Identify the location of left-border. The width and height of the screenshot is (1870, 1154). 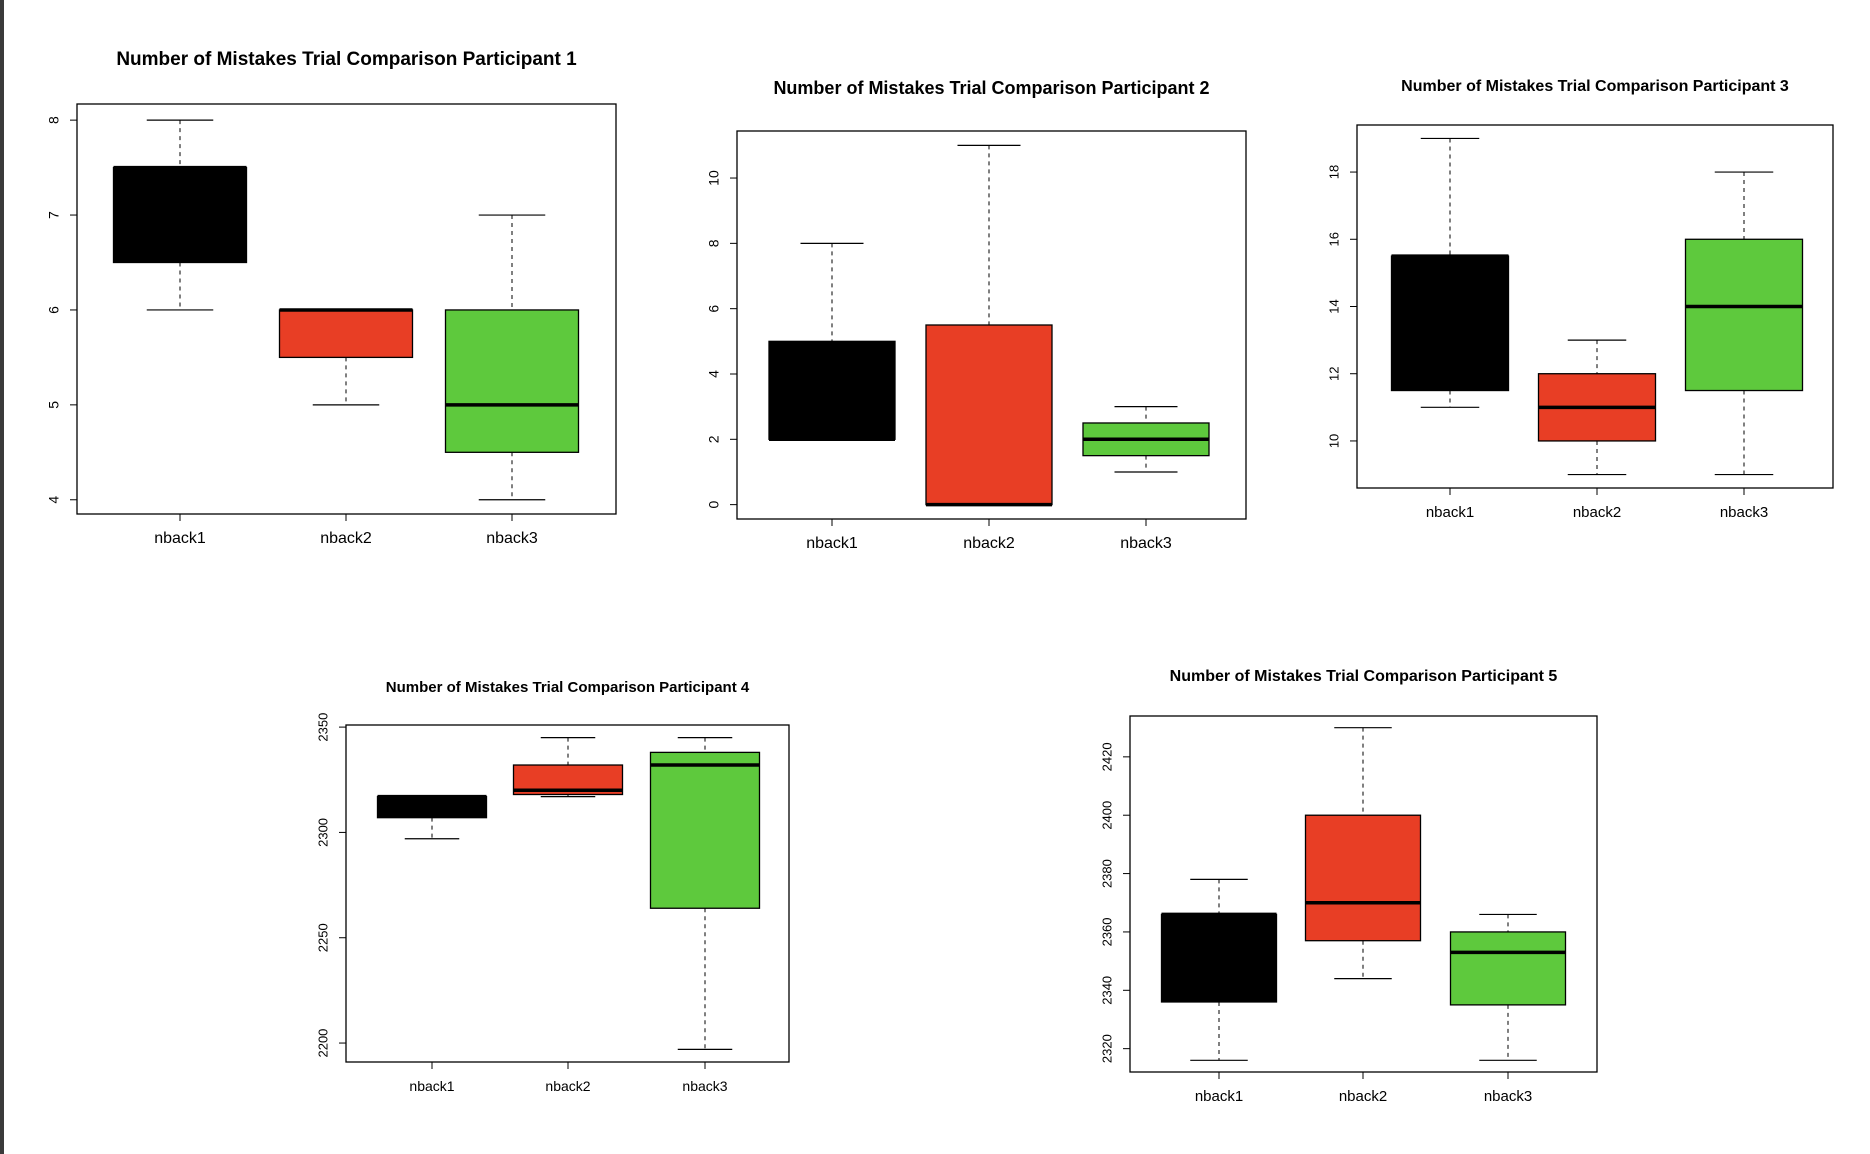
(2, 577).